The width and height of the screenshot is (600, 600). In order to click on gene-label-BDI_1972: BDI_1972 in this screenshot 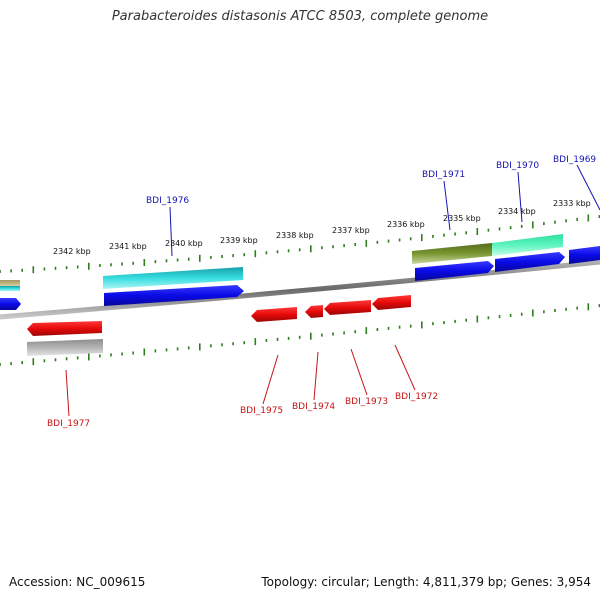, I will do `click(416, 397)`.